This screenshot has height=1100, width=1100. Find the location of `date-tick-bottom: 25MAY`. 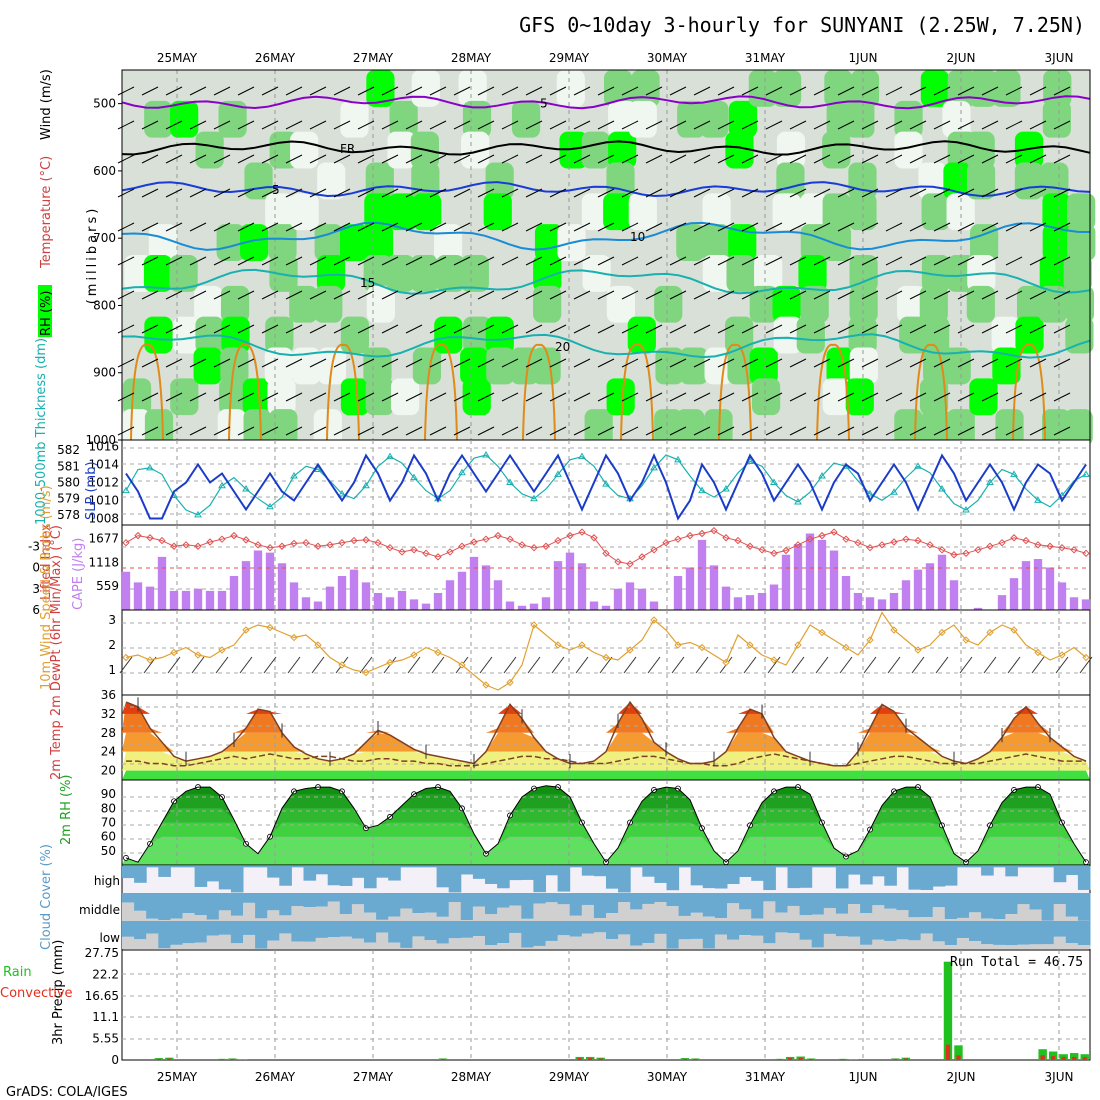

date-tick-bottom: 25MAY is located at coordinates (177, 1077).